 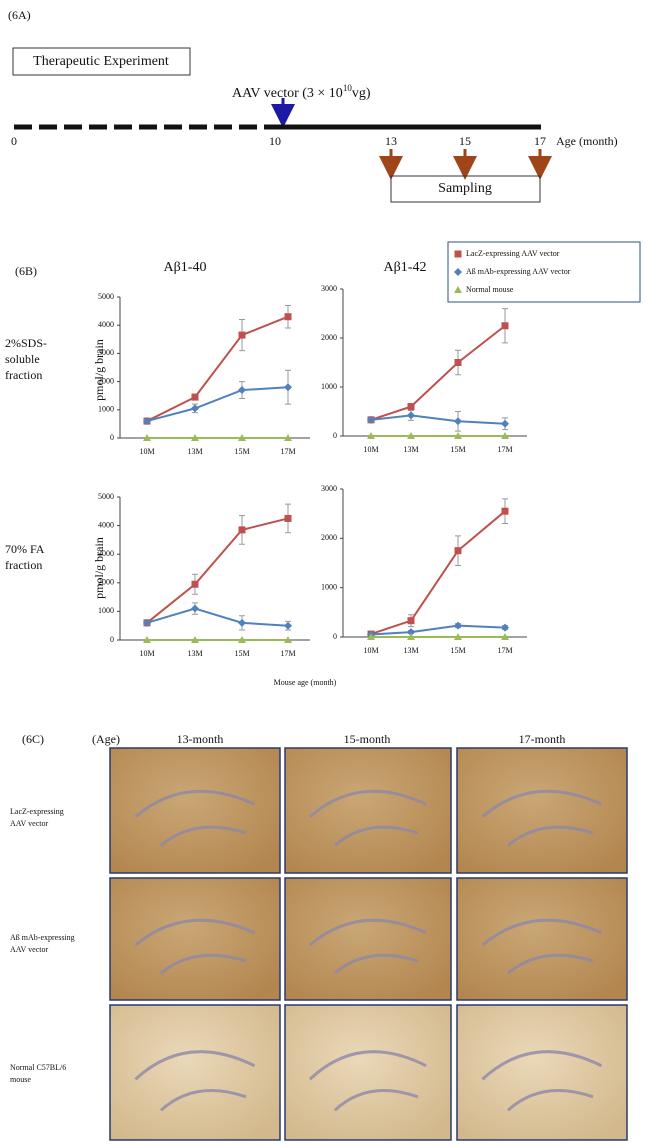 I want to click on y-tick-label: 5000, so click(x=106, y=496).